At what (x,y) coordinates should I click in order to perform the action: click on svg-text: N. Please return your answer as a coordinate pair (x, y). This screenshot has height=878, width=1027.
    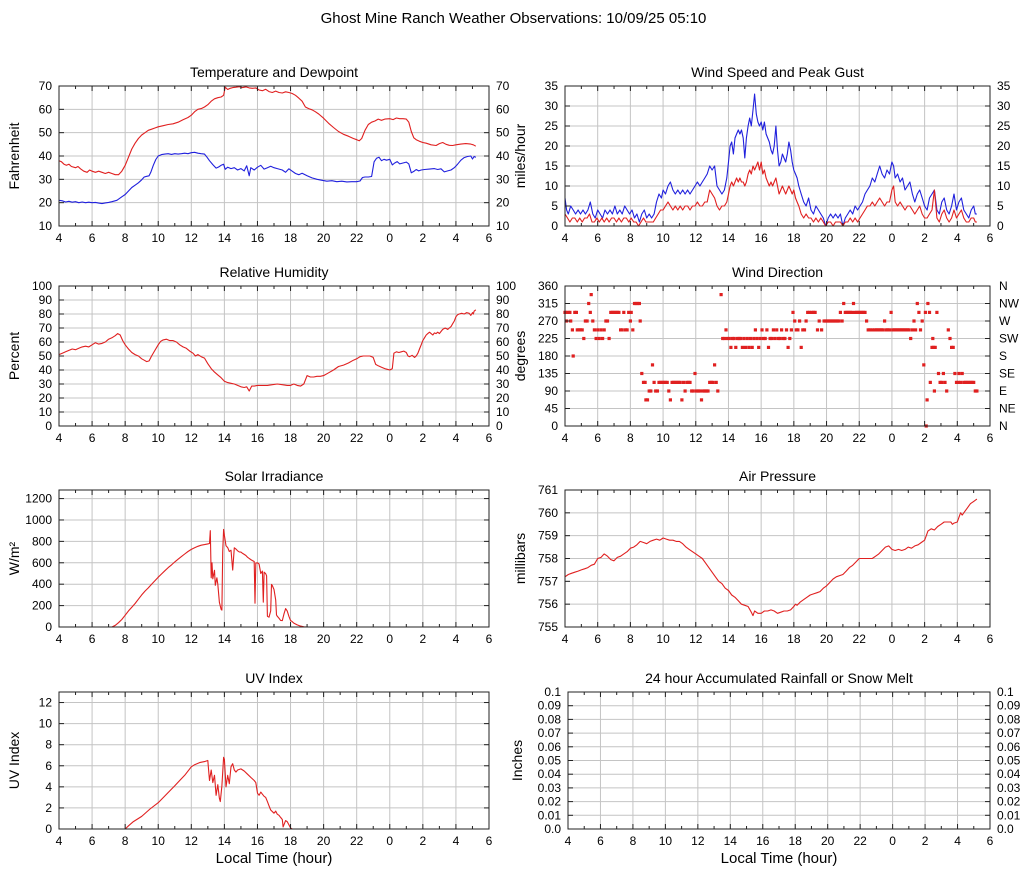
    Looking at the image, I should click on (1003, 426).